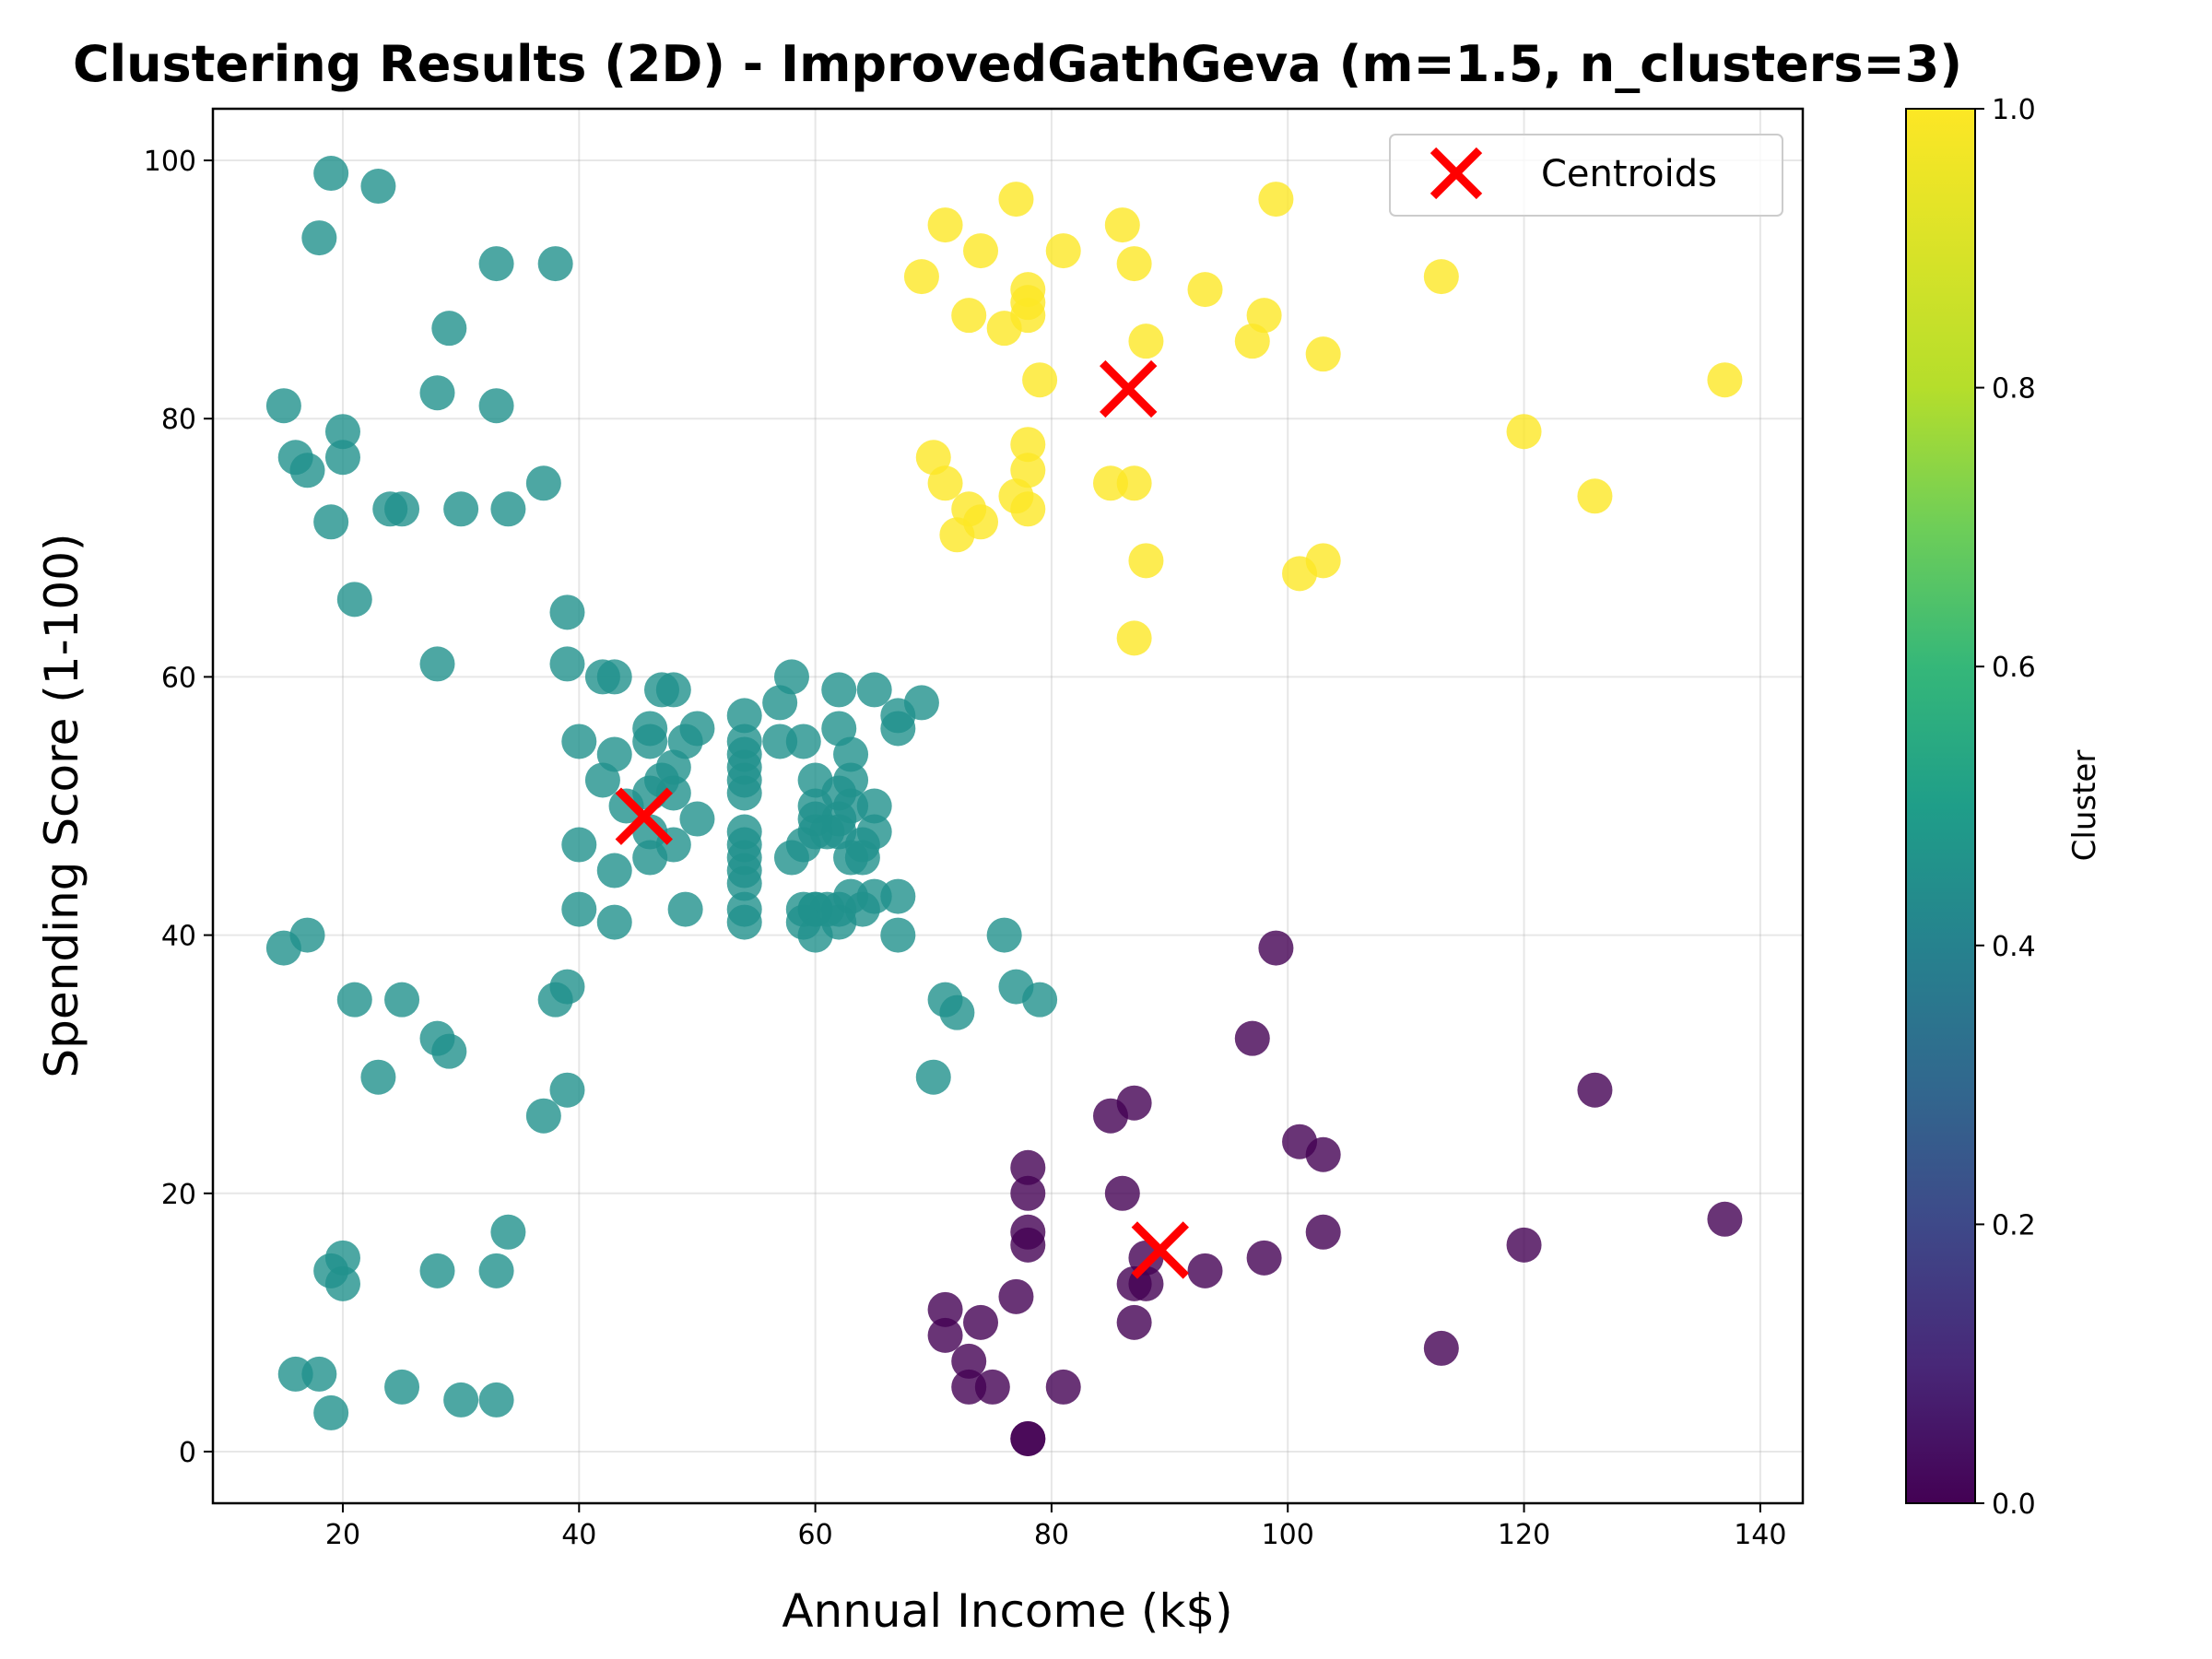  I want to click on colorbar-tick-label: 0.6, so click(2014, 668).